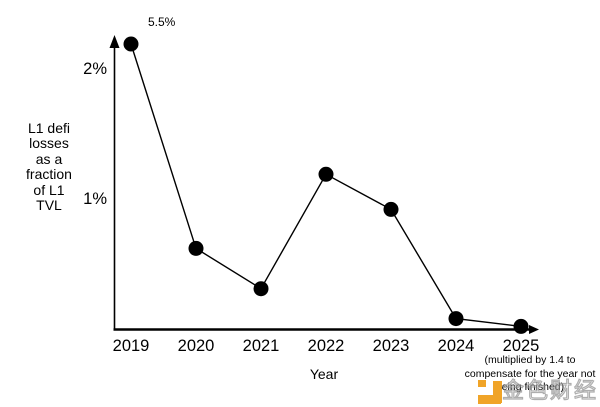  What do you see at coordinates (489, 392) in the screenshot?
I see `watermark-logo-icon` at bounding box center [489, 392].